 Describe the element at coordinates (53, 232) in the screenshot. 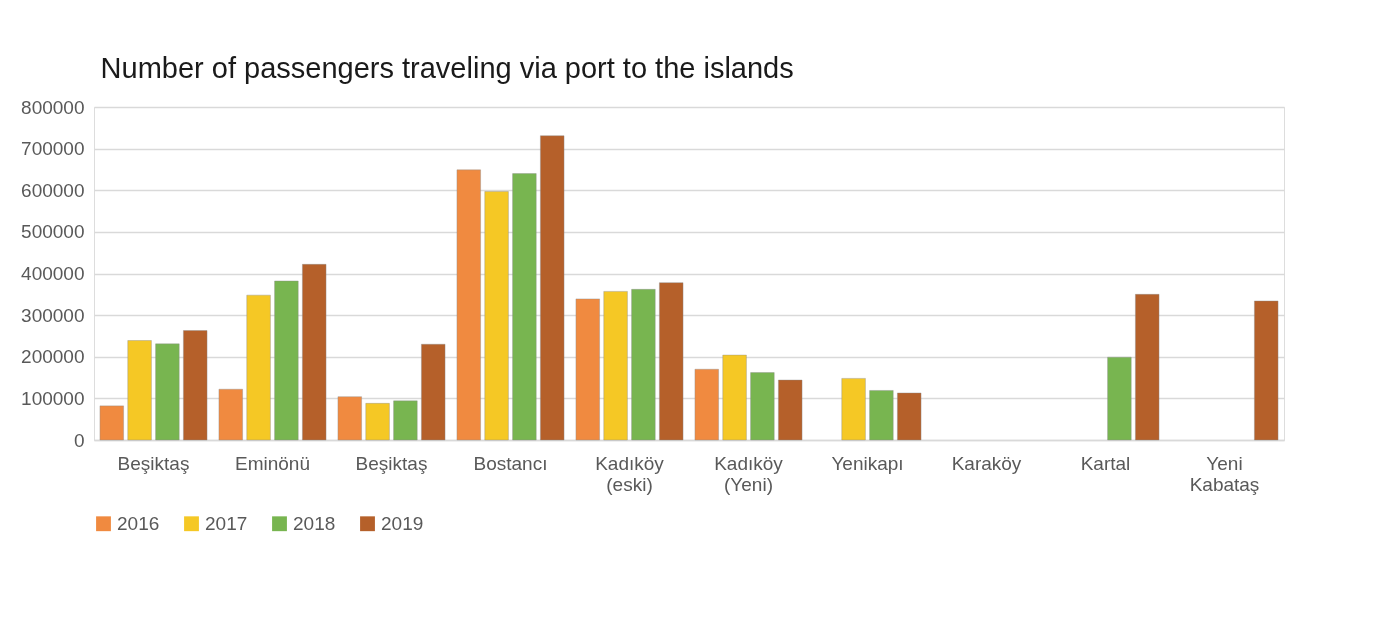

I see `y-tick-label: 500000` at that location.